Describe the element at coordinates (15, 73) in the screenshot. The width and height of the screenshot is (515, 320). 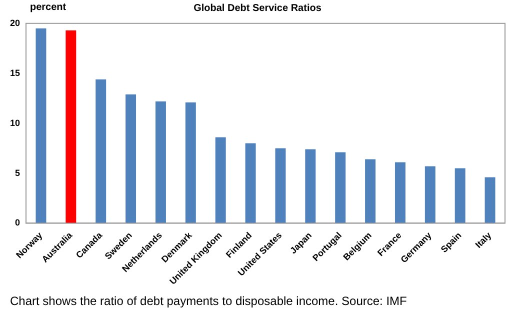
I see `y-tick-label: 15` at that location.